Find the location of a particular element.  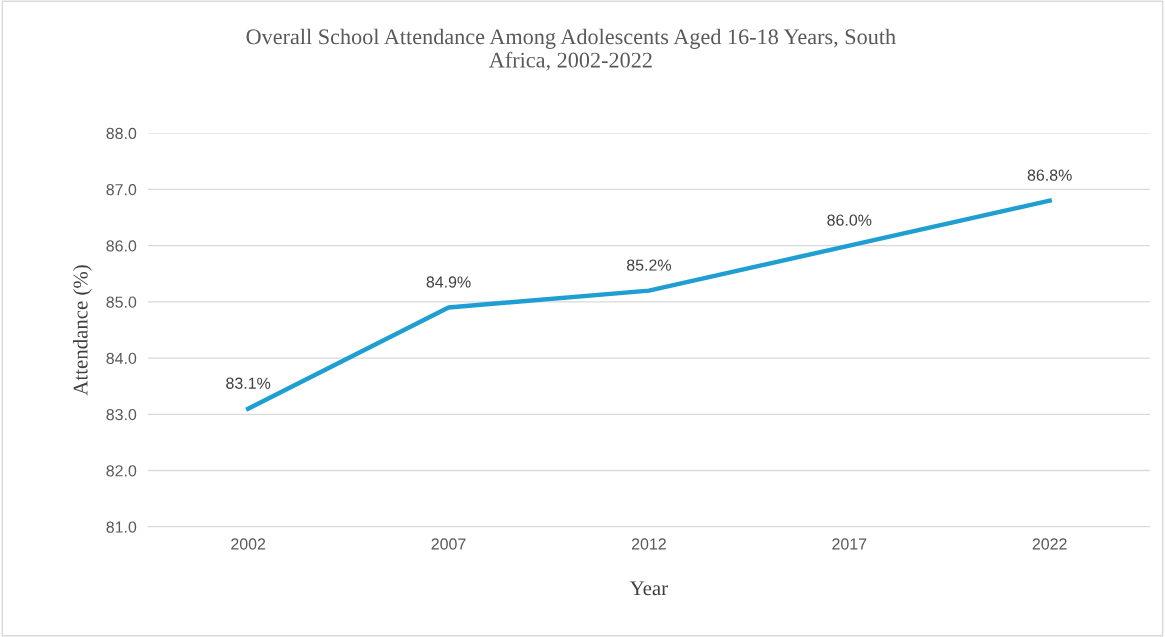

x-tick-label: 2002 is located at coordinates (248, 544).